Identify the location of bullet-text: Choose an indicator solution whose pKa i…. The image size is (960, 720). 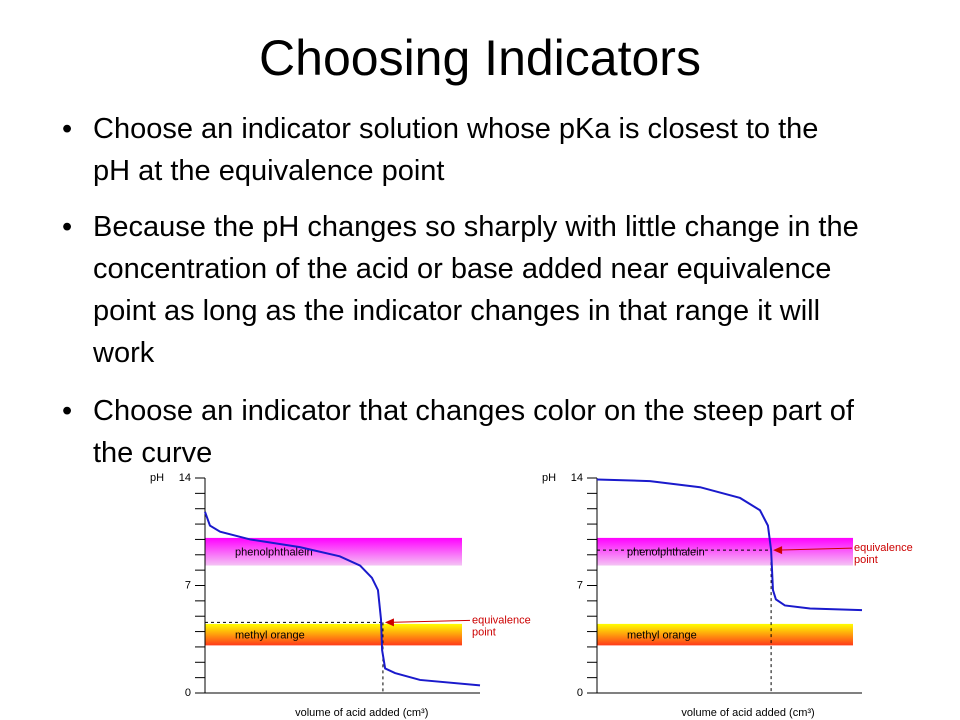
(456, 150).